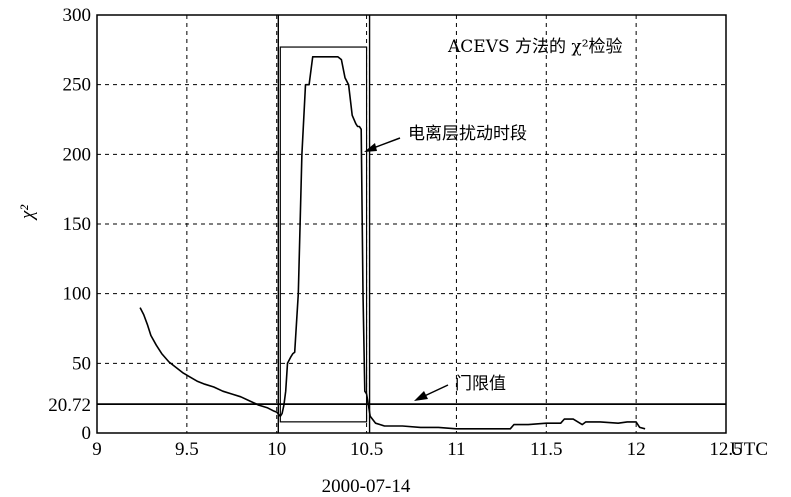 The image size is (791, 497). I want to click on disturbance-window-box, so click(323, 234).